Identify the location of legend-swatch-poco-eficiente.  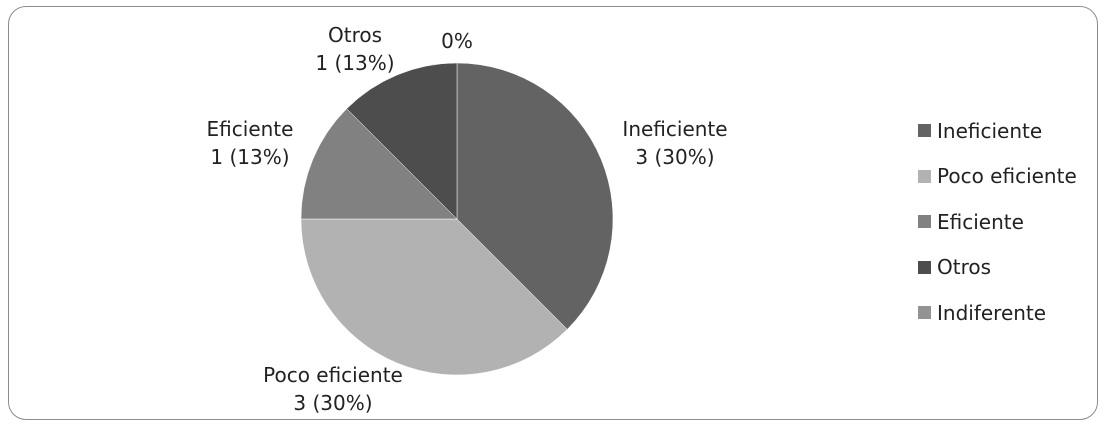
(924, 176).